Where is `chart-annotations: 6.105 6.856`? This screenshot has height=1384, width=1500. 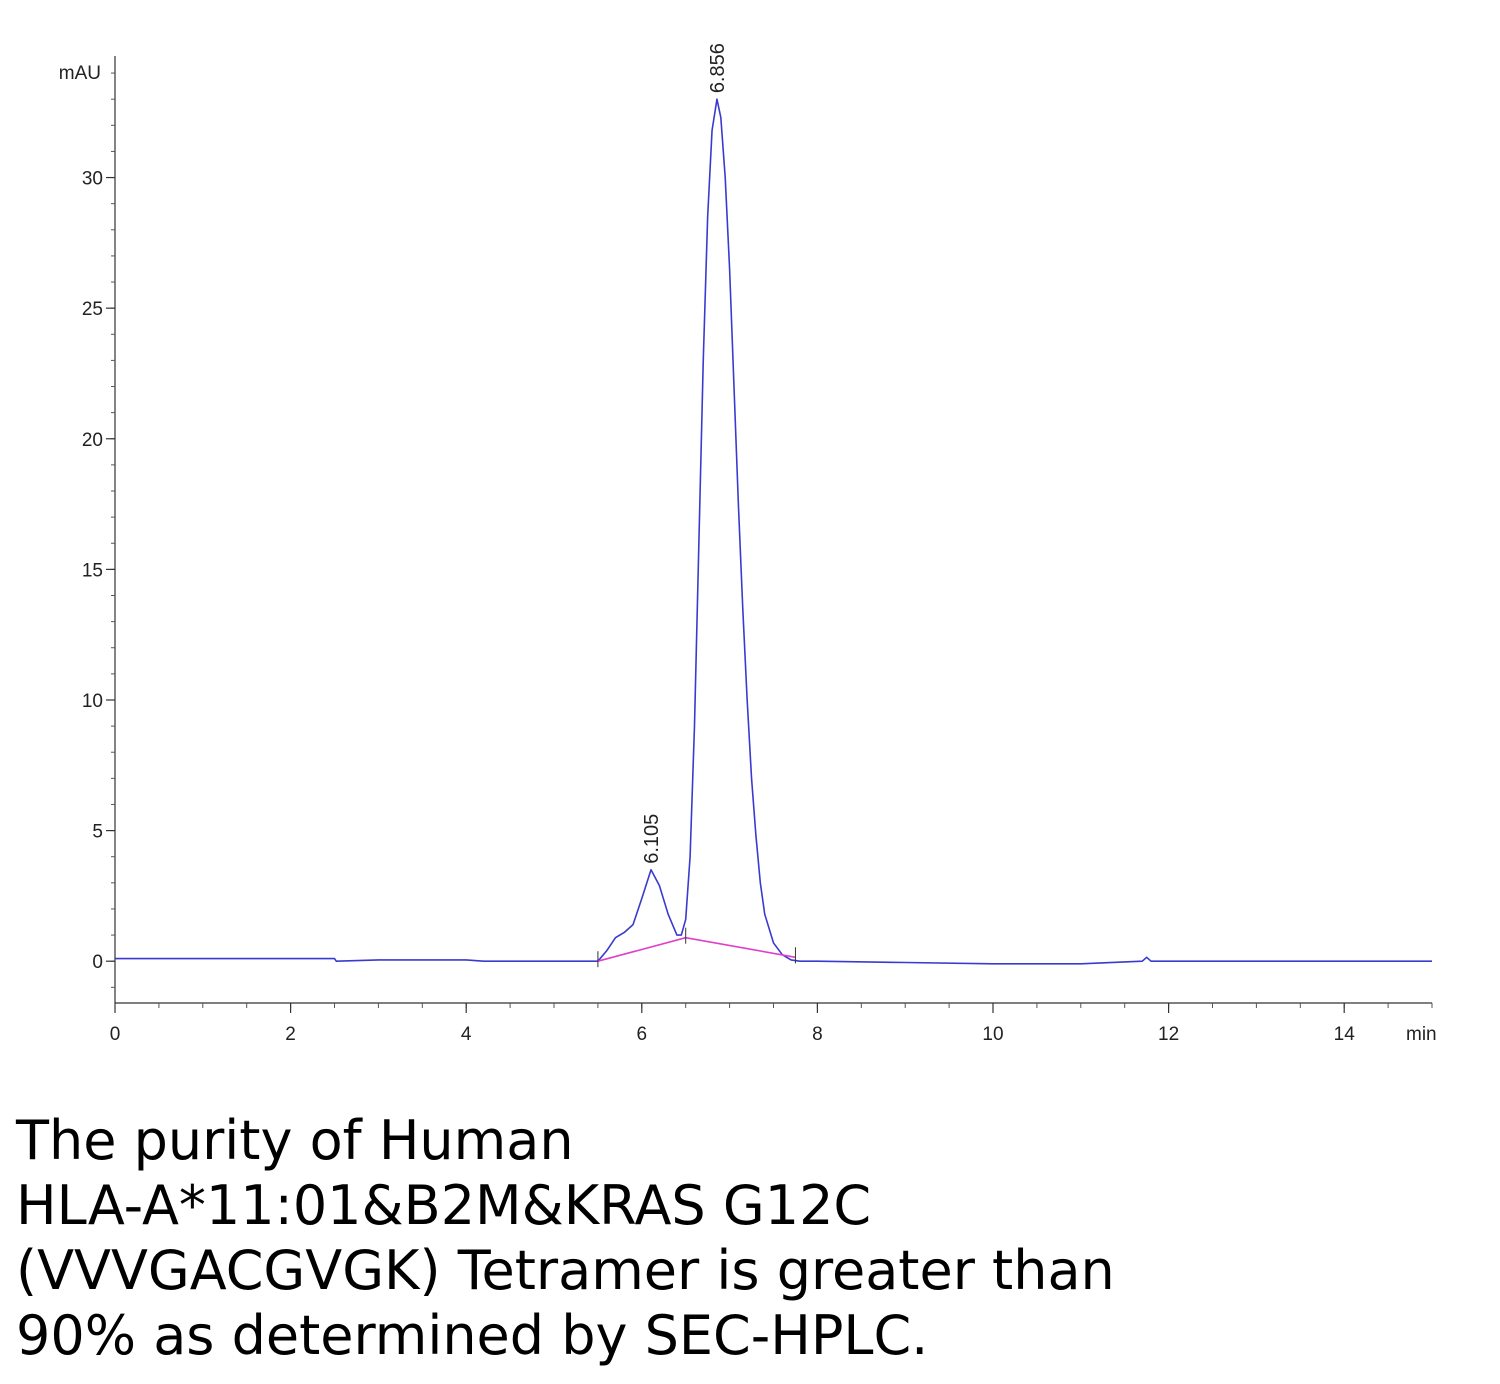 chart-annotations: 6.105 6.856 is located at coordinates (696, 505).